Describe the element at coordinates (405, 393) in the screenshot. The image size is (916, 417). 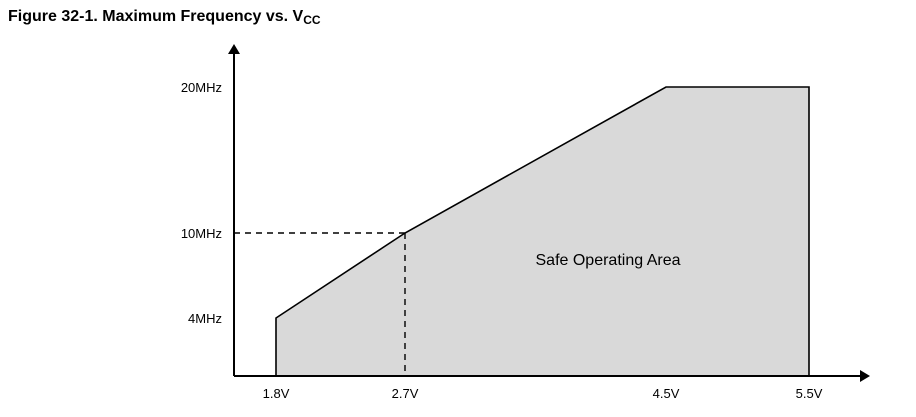
I see `x-tick-label: 2.7V` at that location.